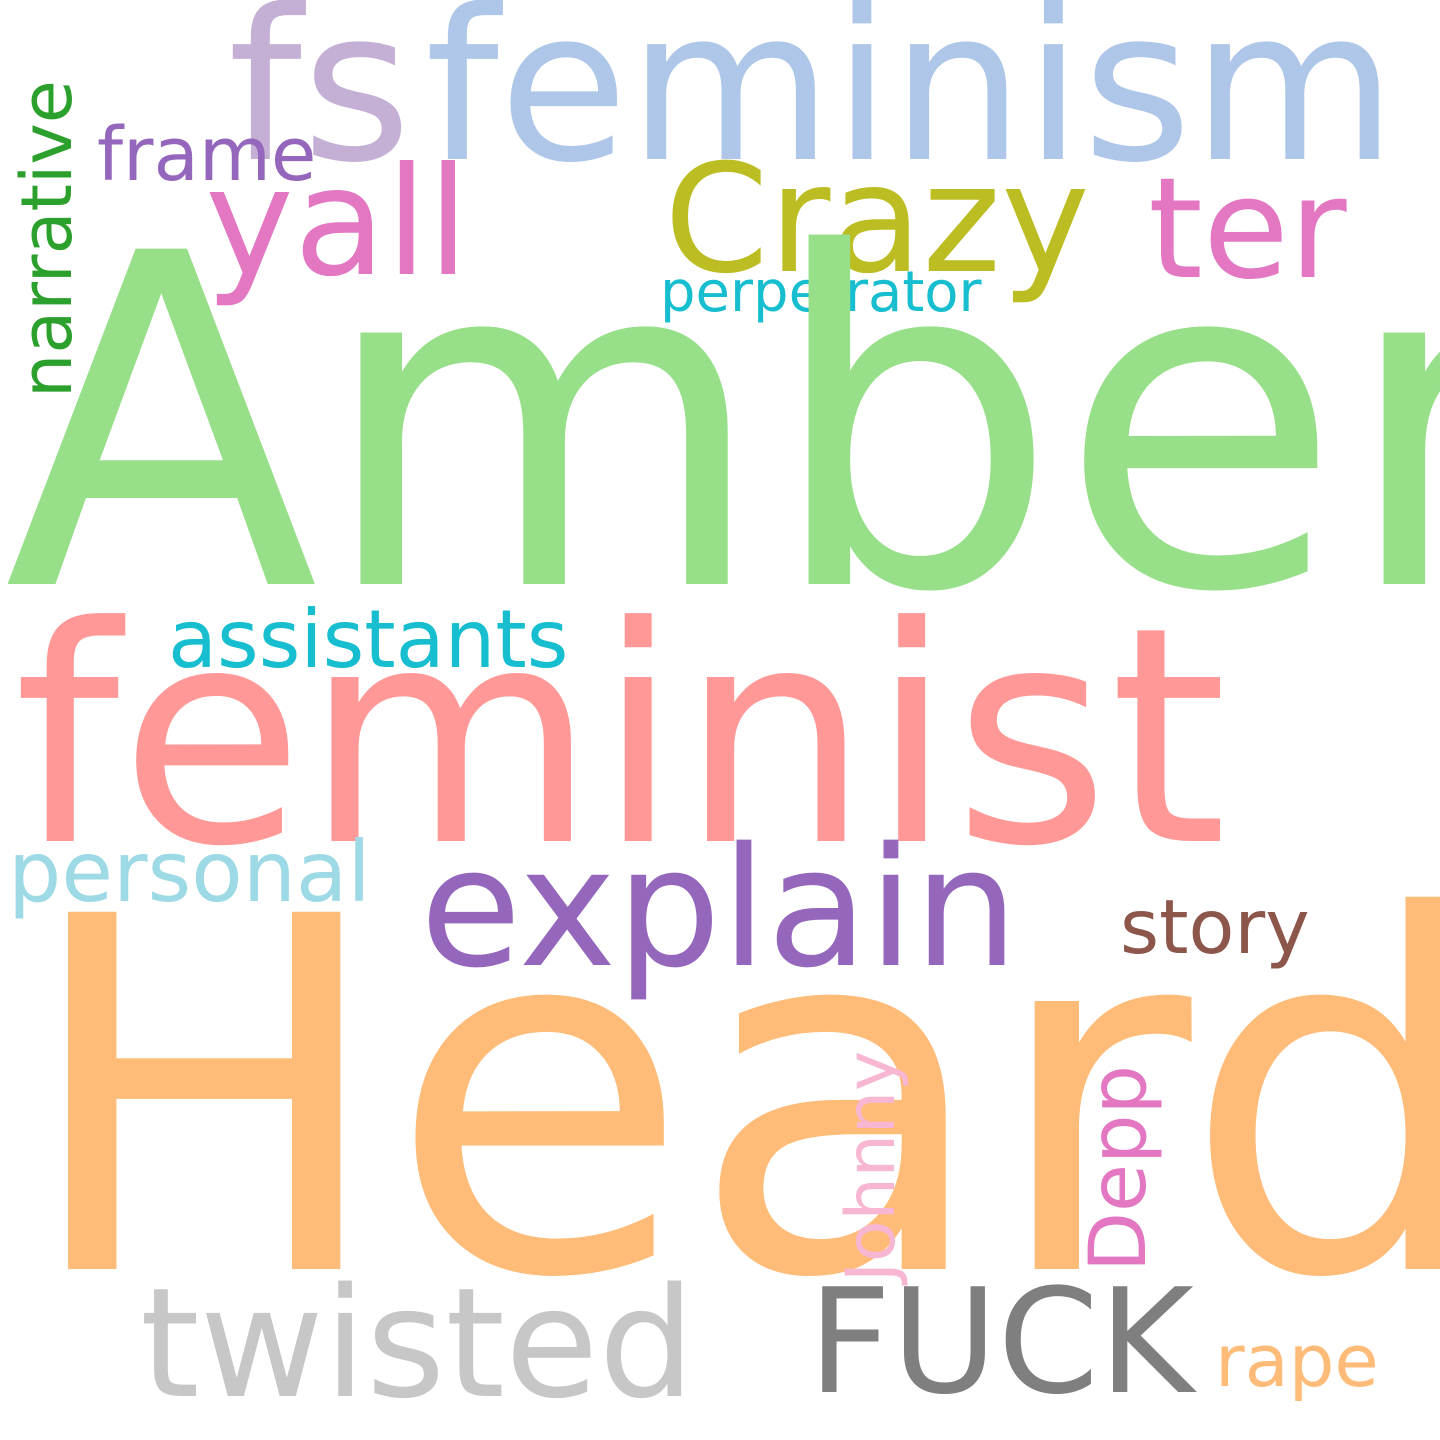 The width and height of the screenshot is (1440, 1440). What do you see at coordinates (1119, 1168) in the screenshot?
I see `word-depp: Depp` at bounding box center [1119, 1168].